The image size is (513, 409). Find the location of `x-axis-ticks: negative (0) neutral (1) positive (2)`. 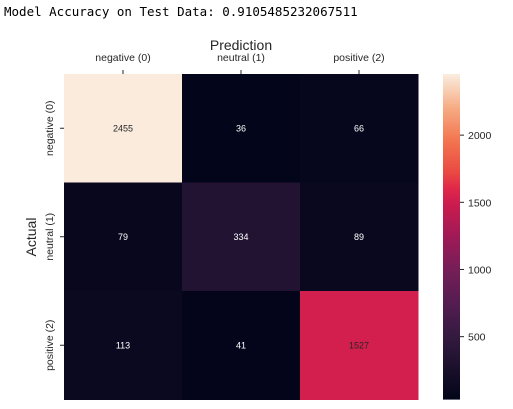

x-axis-ticks: negative (0) neutral (1) positive (2) is located at coordinates (239, 63).